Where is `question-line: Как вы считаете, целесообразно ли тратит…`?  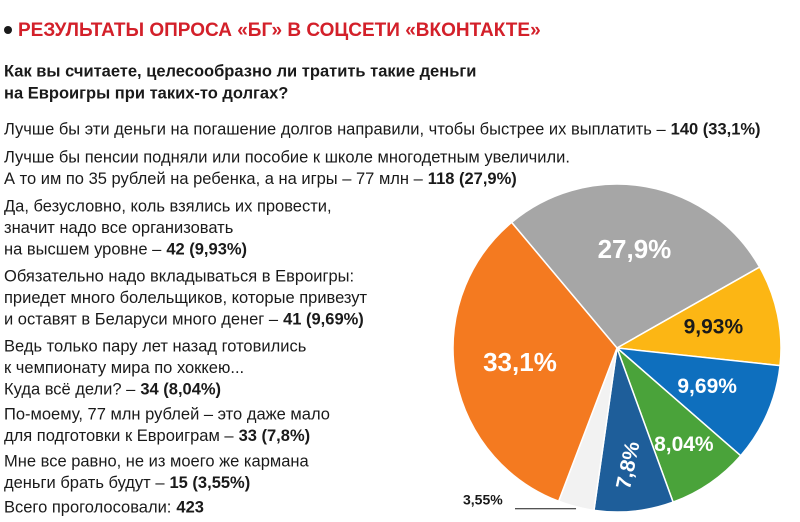
question-line: Как вы считаете, целесообразно ли тратит… is located at coordinates (240, 71).